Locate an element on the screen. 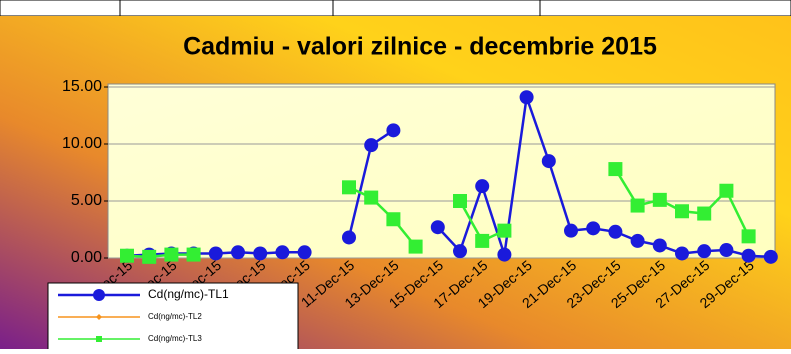  y-tick-label: 0.00 is located at coordinates (86, 257).